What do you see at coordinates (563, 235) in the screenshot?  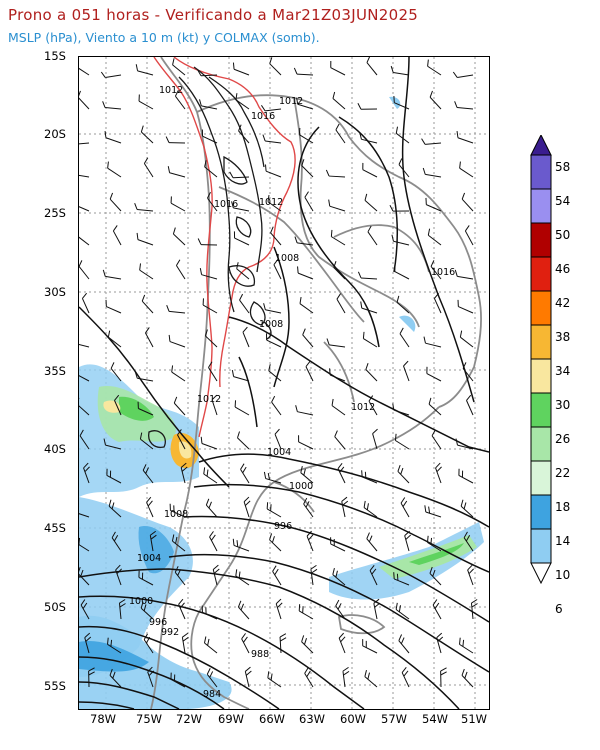 I see `colorbar-label: 50` at bounding box center [563, 235].